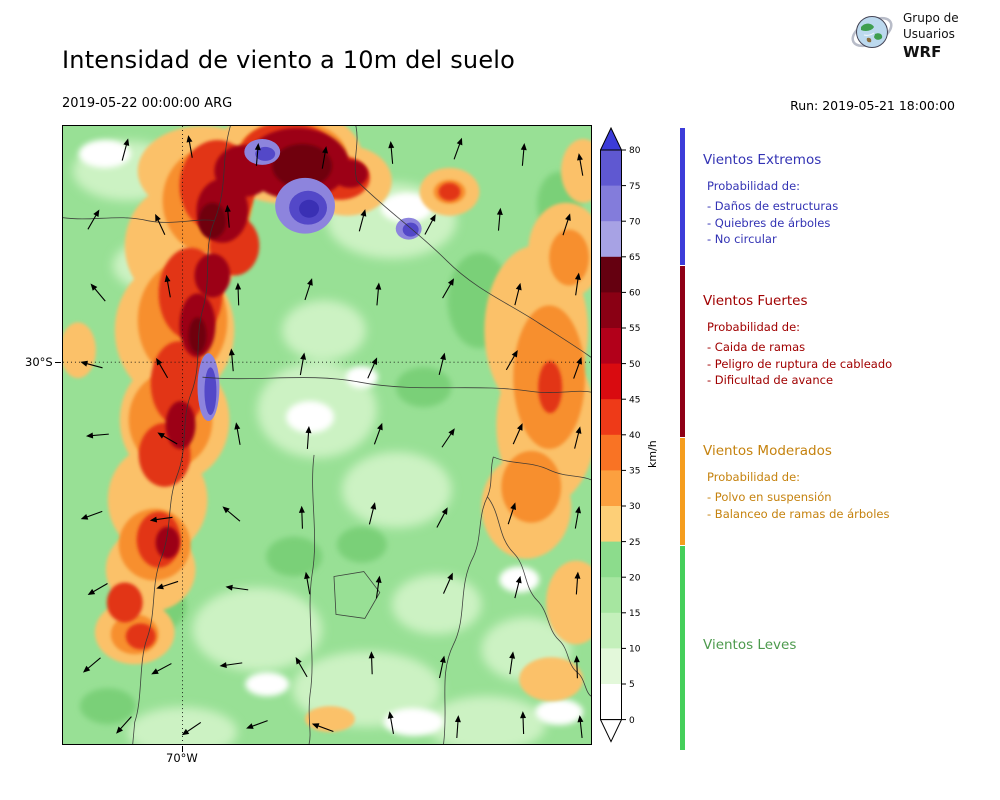  I want to click on legend-bar-moderados, so click(682, 491).